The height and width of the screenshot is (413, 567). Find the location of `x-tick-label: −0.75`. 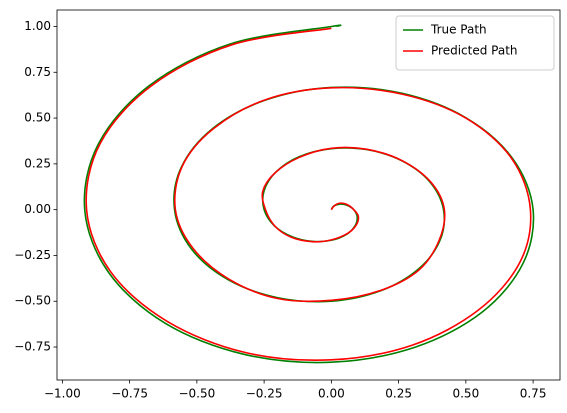

x-tick-label: −0.75 is located at coordinates (129, 394).